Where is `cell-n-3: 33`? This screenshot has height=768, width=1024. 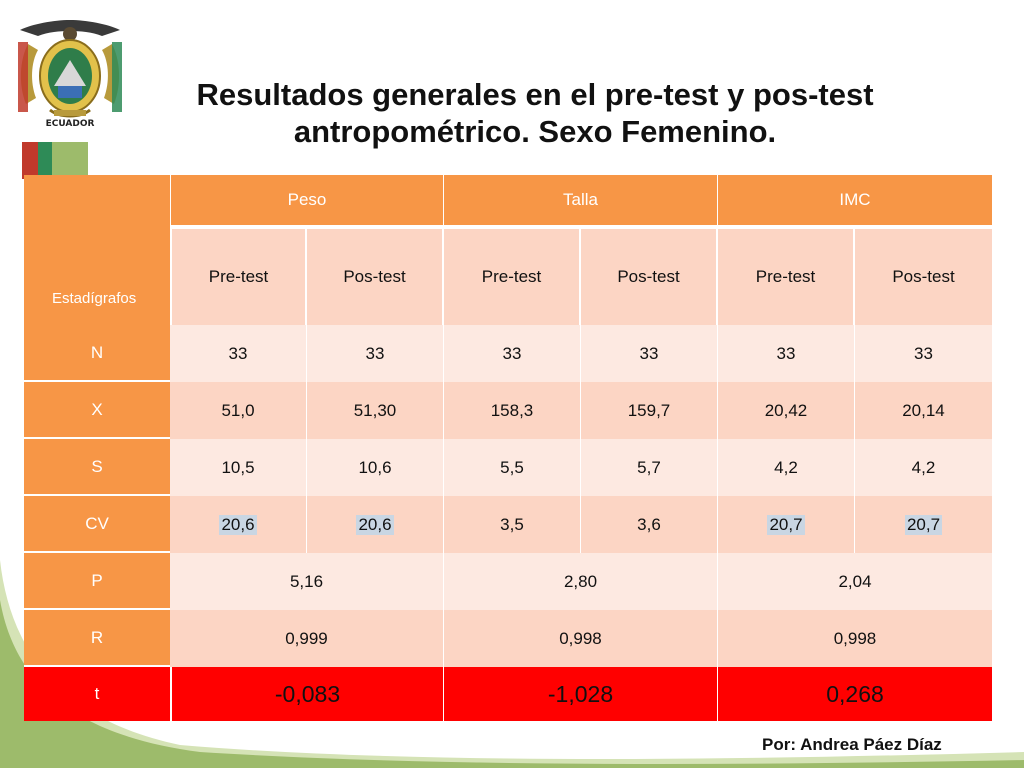 cell-n-3: 33 is located at coordinates (512, 353).